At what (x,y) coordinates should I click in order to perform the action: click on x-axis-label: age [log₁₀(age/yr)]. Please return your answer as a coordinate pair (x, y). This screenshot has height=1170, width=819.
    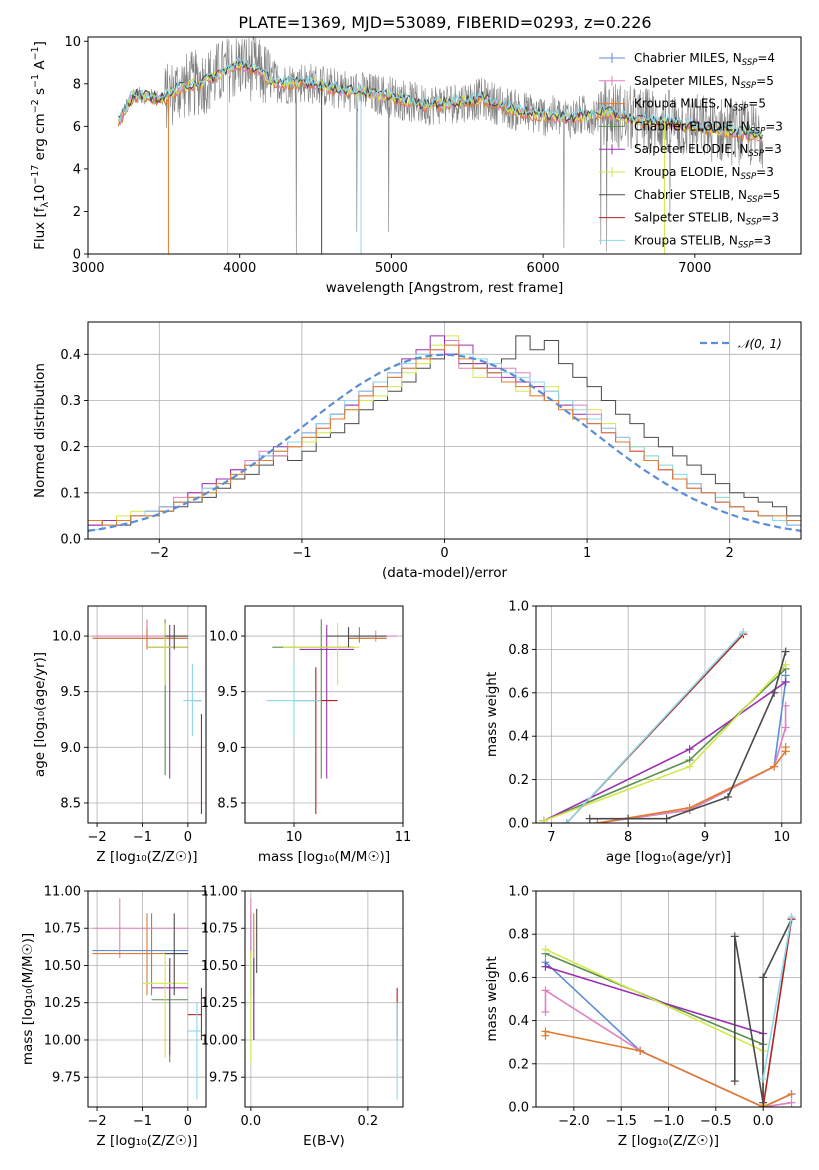
    Looking at the image, I should click on (668, 857).